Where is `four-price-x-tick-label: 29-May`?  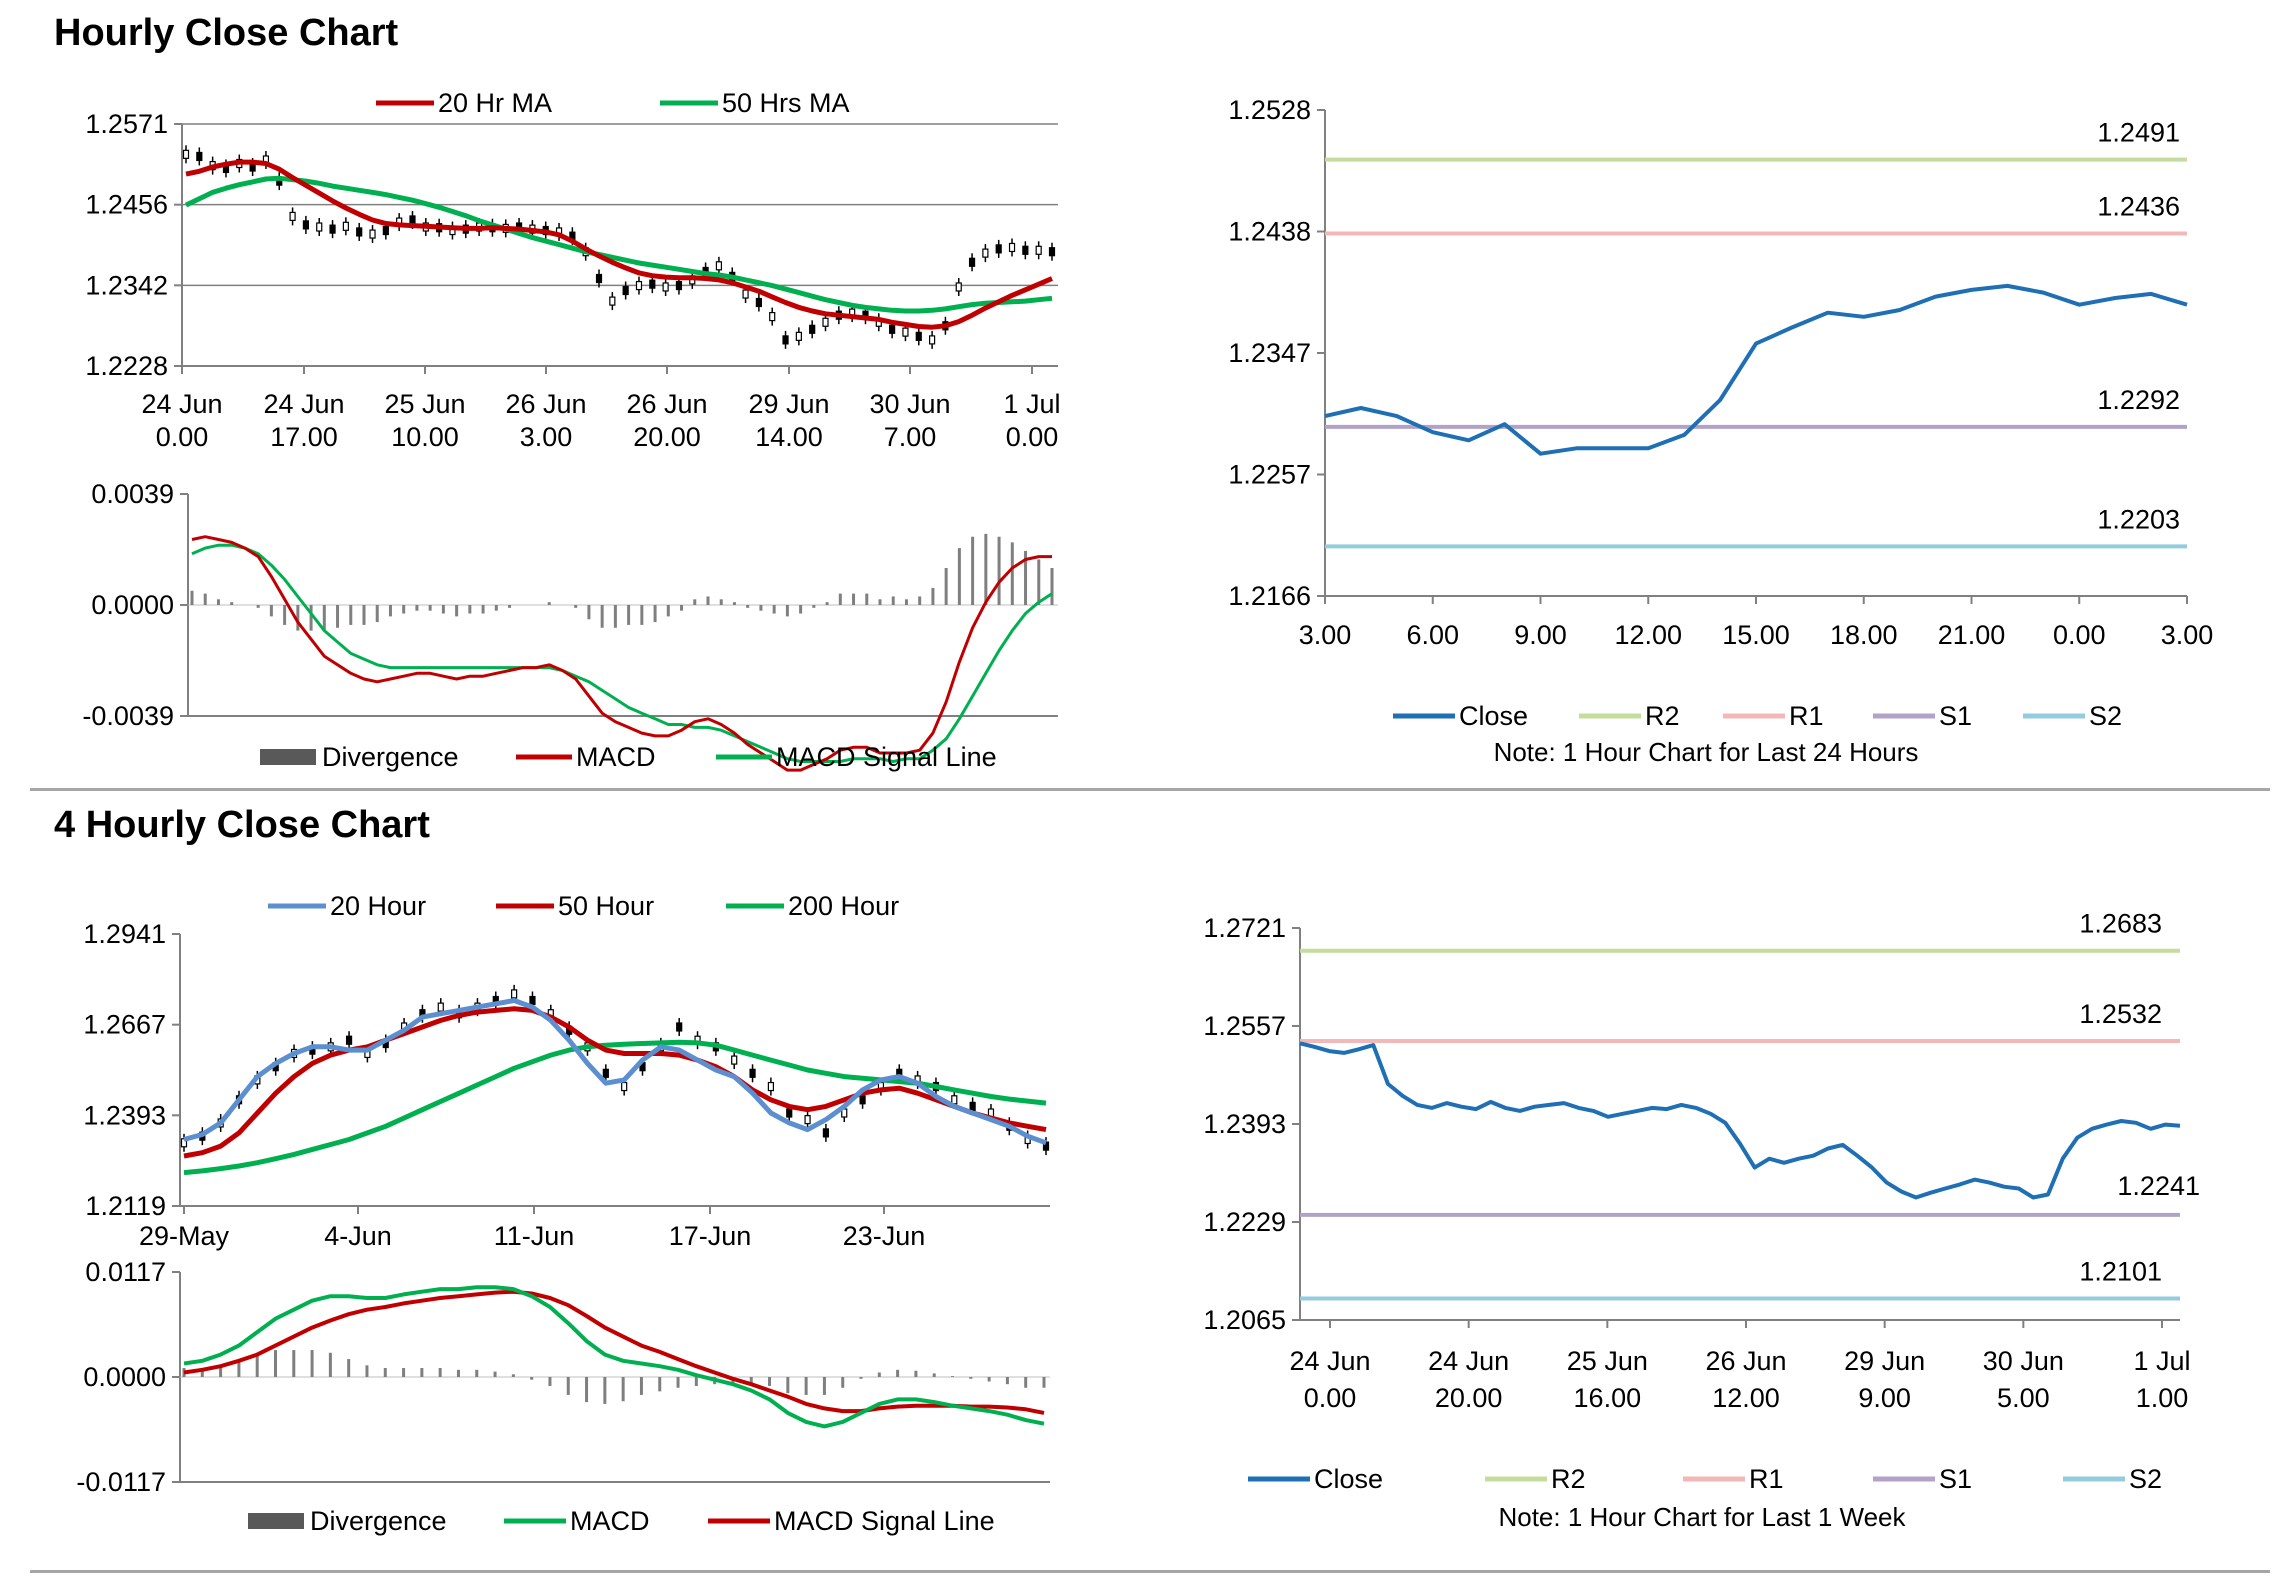 four-price-x-tick-label: 29-May is located at coordinates (184, 1236).